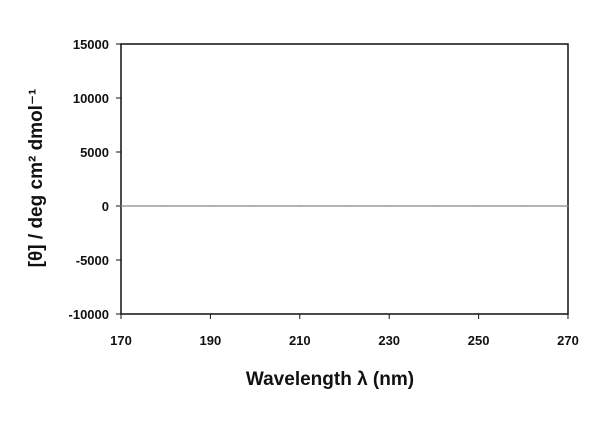 The image size is (596, 432). What do you see at coordinates (95, 179) in the screenshot?
I see `y-axis-ticks: -10000 -5000 0 5000 10000 15000` at bounding box center [95, 179].